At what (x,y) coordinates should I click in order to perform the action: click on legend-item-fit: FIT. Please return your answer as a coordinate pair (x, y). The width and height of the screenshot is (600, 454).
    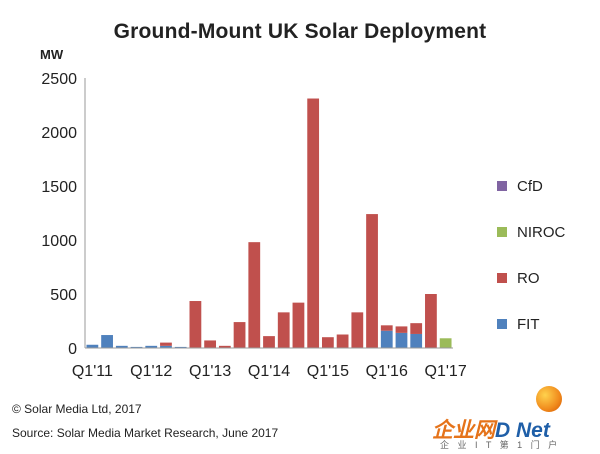
    Looking at the image, I should click on (518, 324).